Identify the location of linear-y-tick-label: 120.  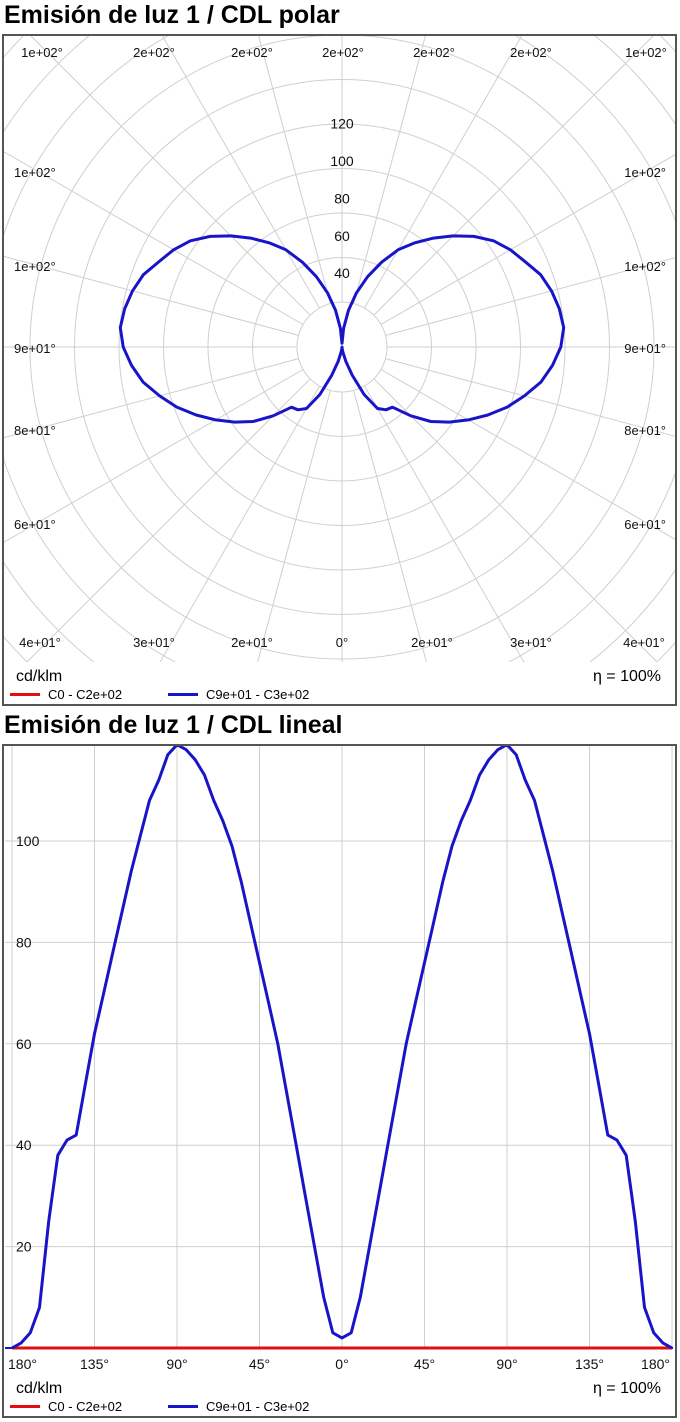
(28, 747).